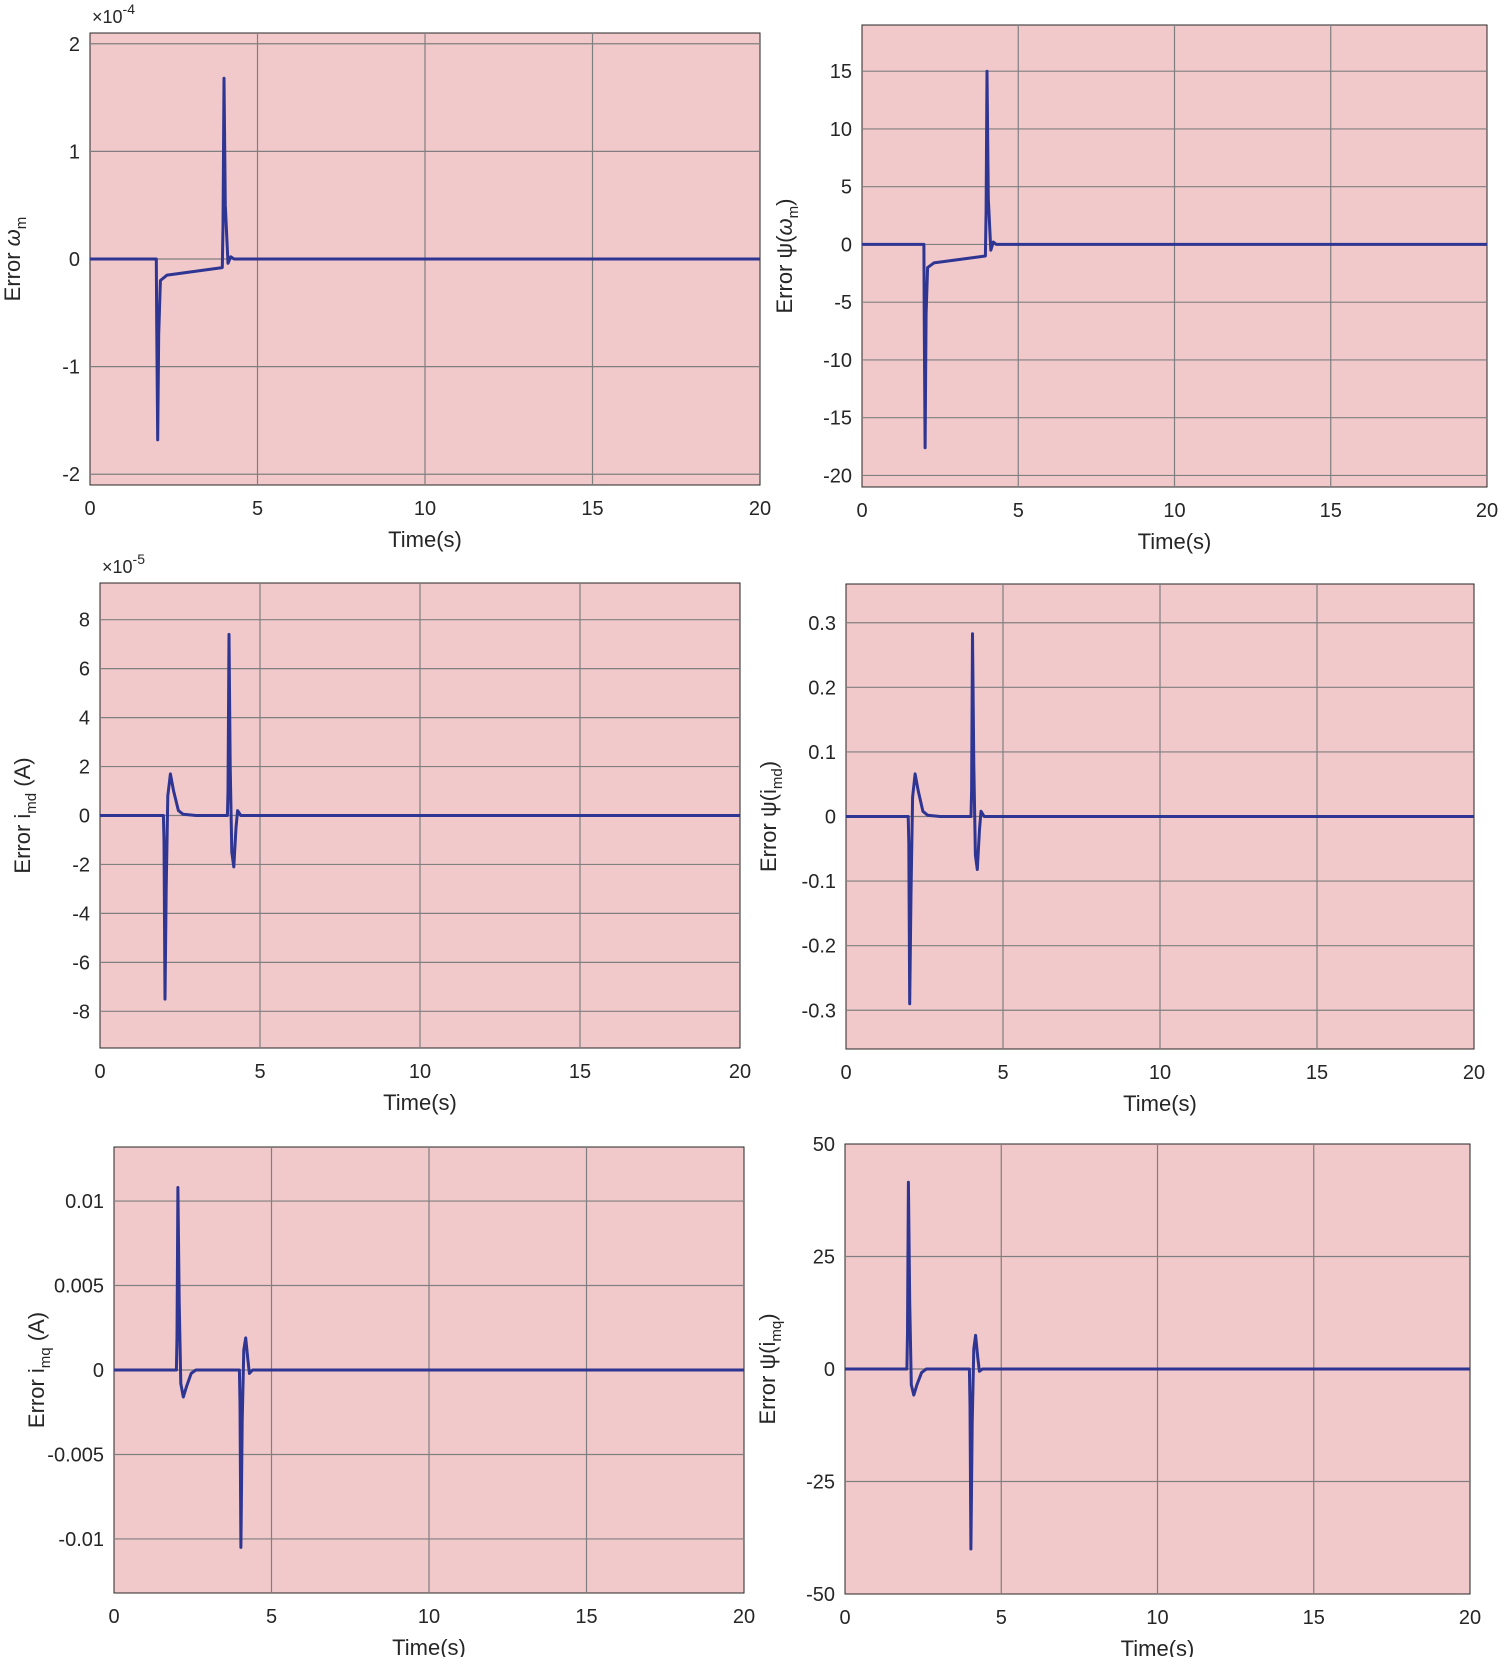  What do you see at coordinates (81, 1540) in the screenshot?
I see `y-tick-label: -0.01` at bounding box center [81, 1540].